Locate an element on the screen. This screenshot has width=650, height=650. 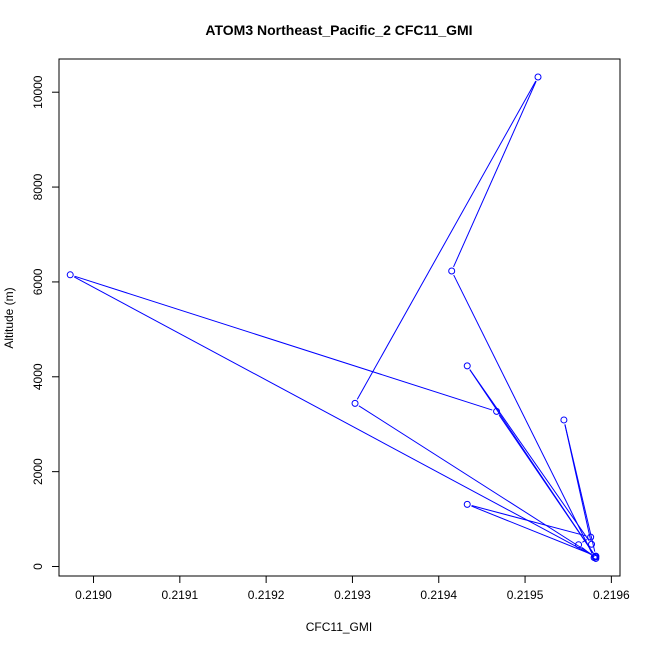
x-tick-label: 0.2196 is located at coordinates (611, 595).